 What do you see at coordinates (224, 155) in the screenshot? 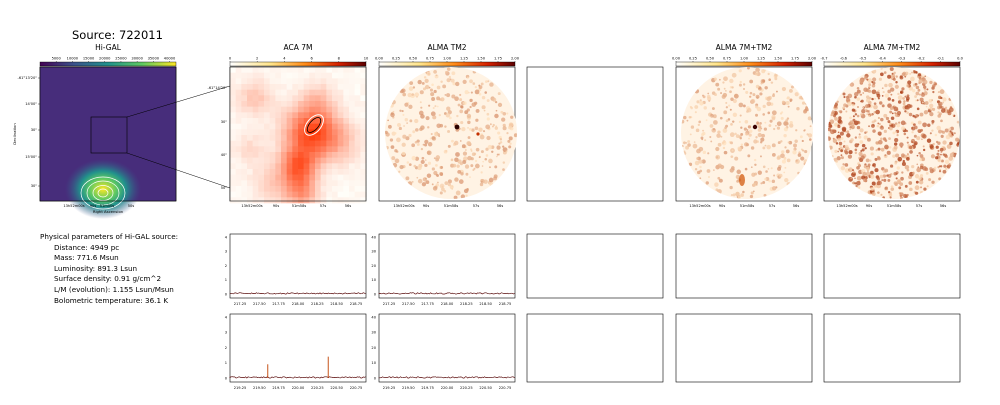
I see `aca-ytick-label: 40"` at bounding box center [224, 155].